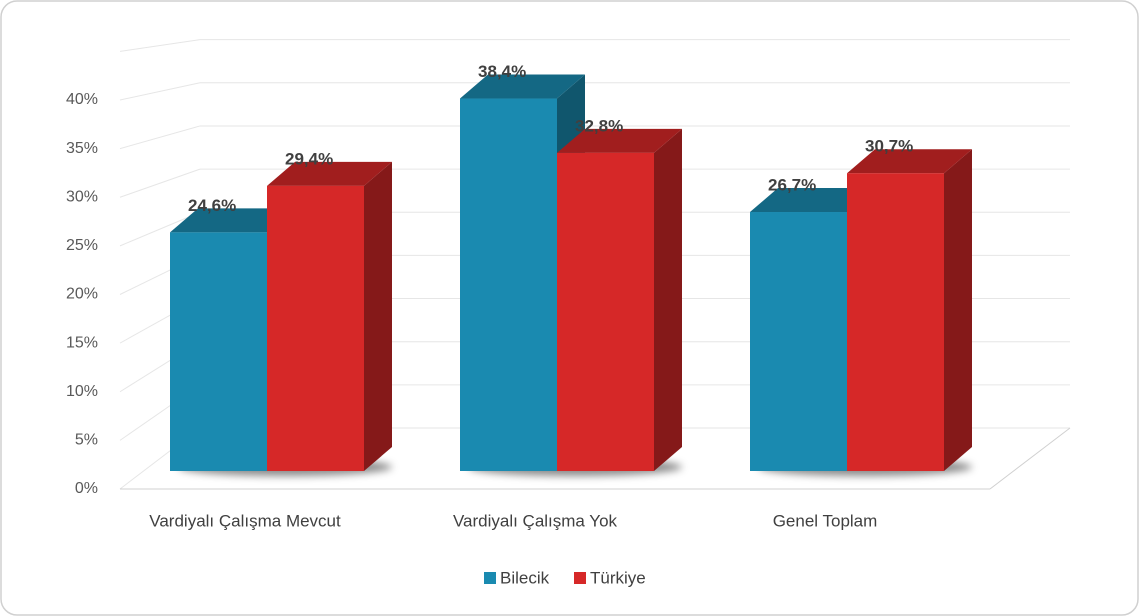 This screenshot has width=1139, height=616. What do you see at coordinates (1030, 458) in the screenshot?
I see `x-axis-depth` at bounding box center [1030, 458].